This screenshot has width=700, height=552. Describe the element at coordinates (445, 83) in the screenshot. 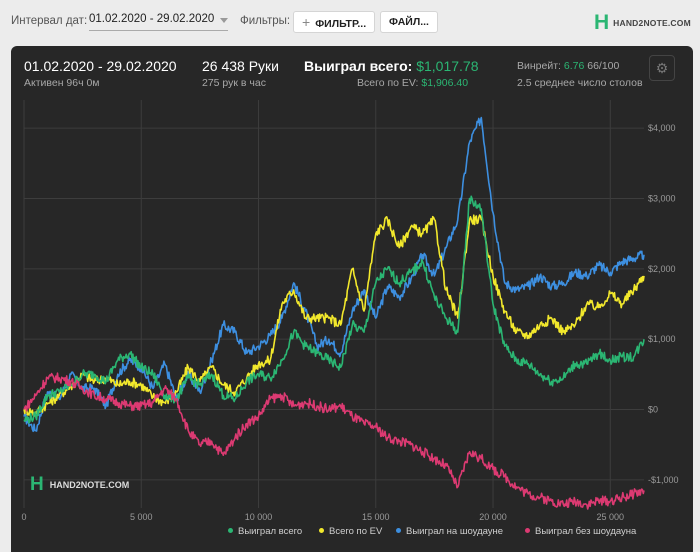

I see `ev-total-value: $1,906.40` at that location.